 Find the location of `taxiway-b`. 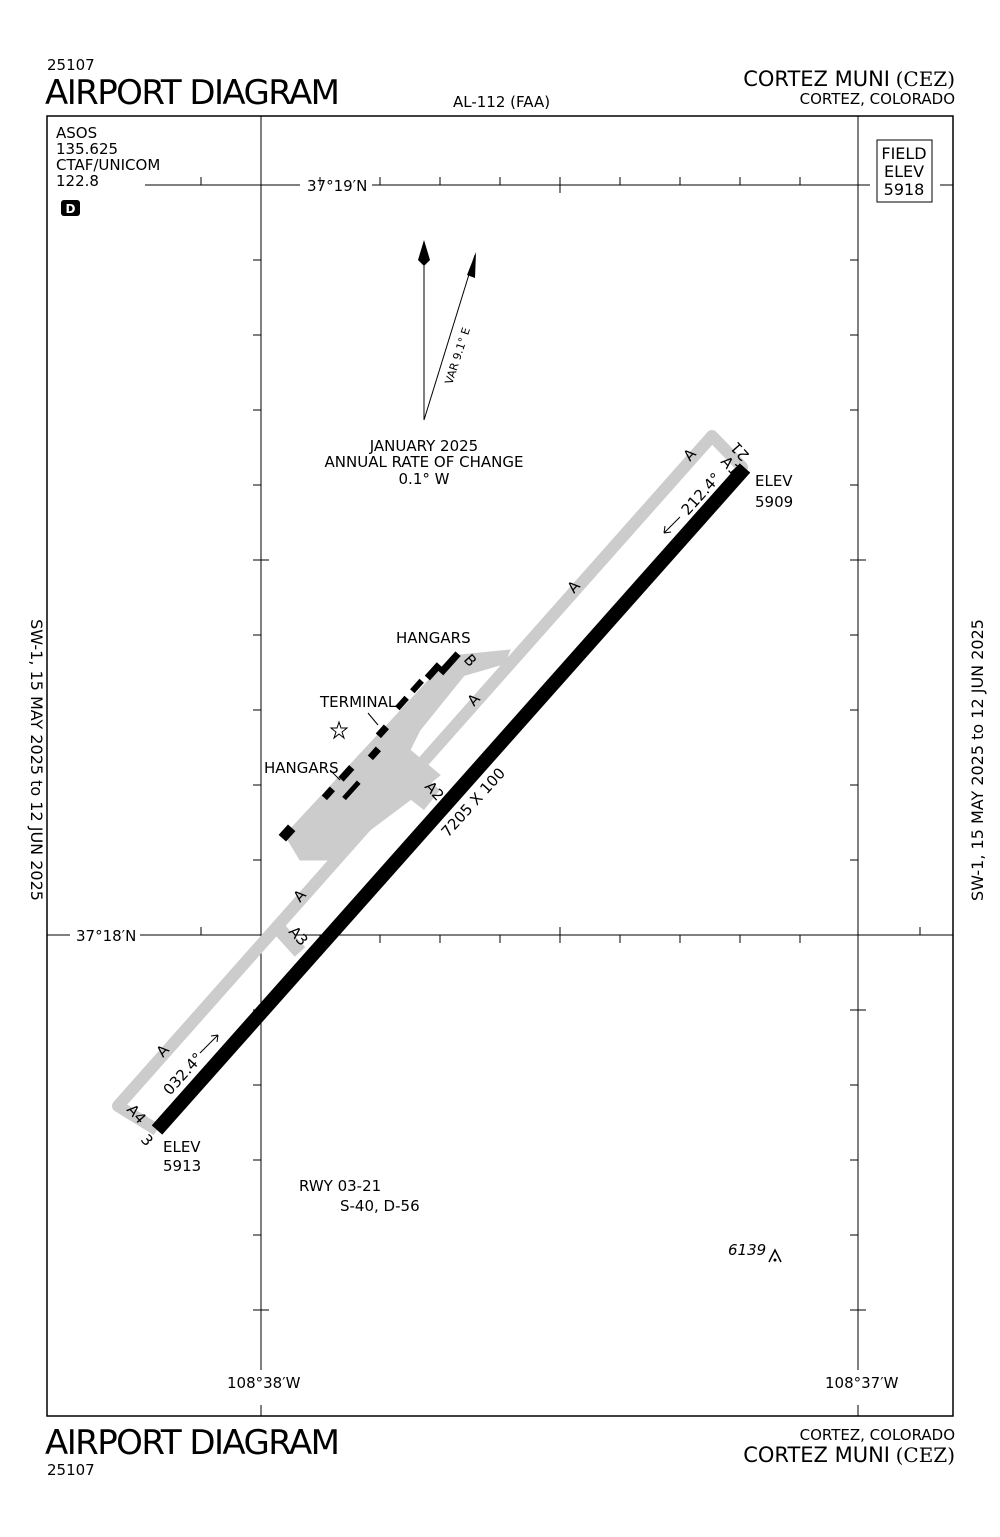

taxiway-b is located at coordinates (473, 673).